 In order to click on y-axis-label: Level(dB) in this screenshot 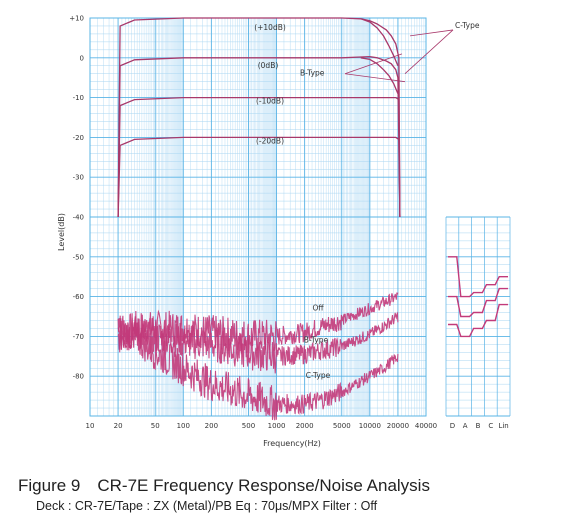, I will do `click(61, 232)`.